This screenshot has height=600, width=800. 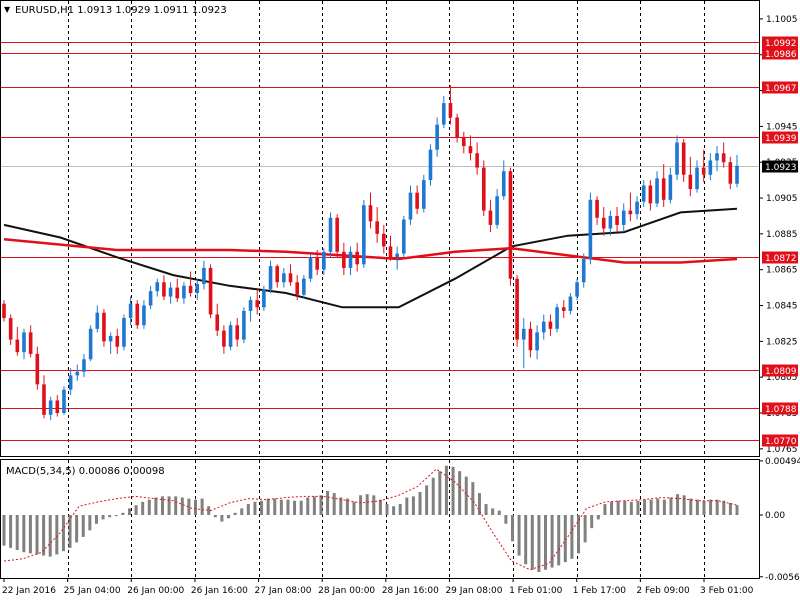 What do you see at coordinates (727, 591) in the screenshot?
I see `time-tick-label: 3 Feb 01:00` at bounding box center [727, 591].